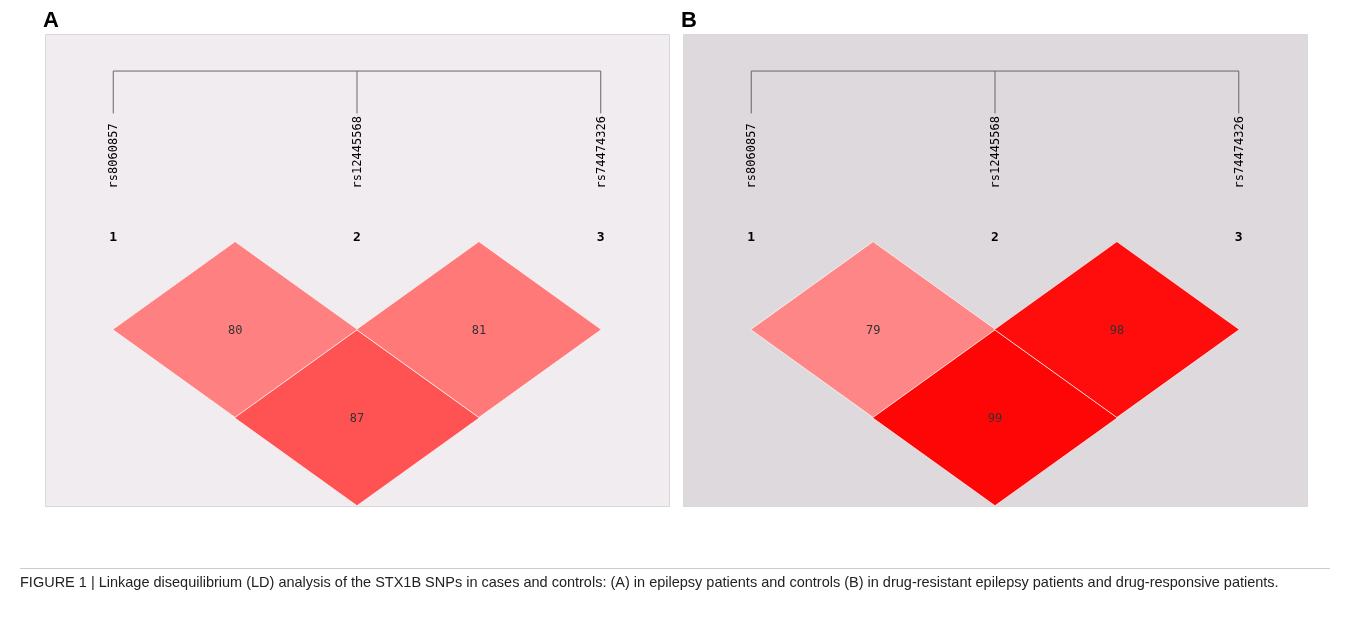  I want to click on caption: FIGURE 1 | Linkage disequilibrium (LD) analysis of the STX1B SNPs in cases and controls: (A) in epilepsy patients and controls (B) in drug-resistant epilepsy patients and drug-responsive patients., so click(675, 580).